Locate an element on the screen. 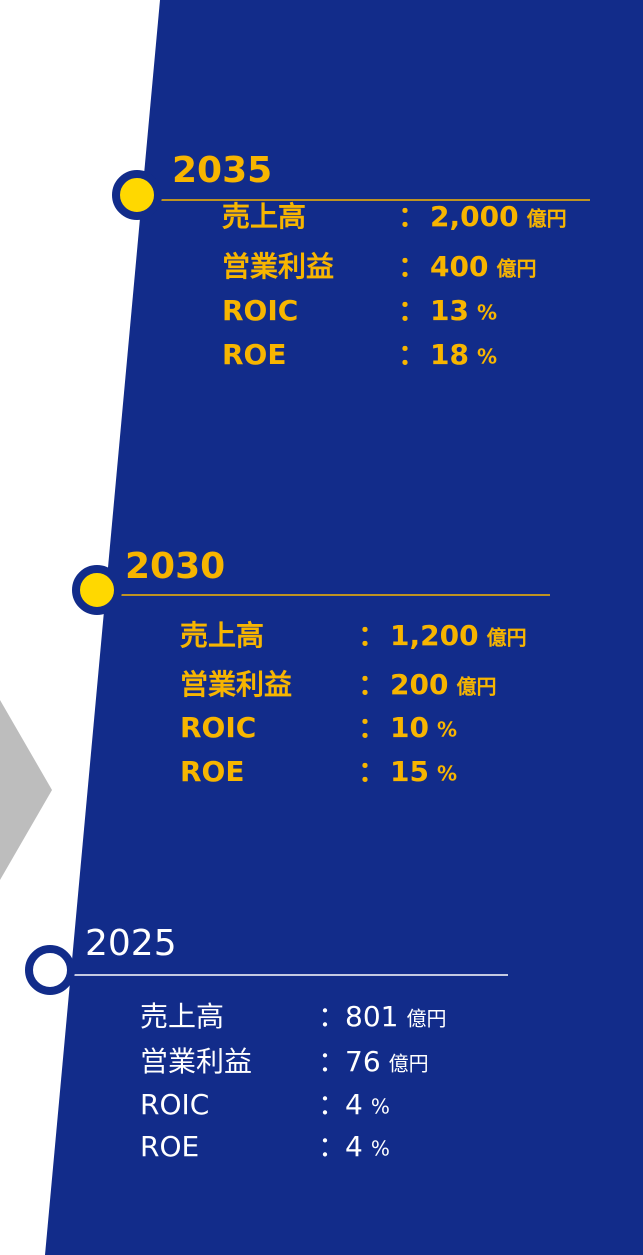 This screenshot has width=643, height=1255. chevron is located at coordinates (26, 790).